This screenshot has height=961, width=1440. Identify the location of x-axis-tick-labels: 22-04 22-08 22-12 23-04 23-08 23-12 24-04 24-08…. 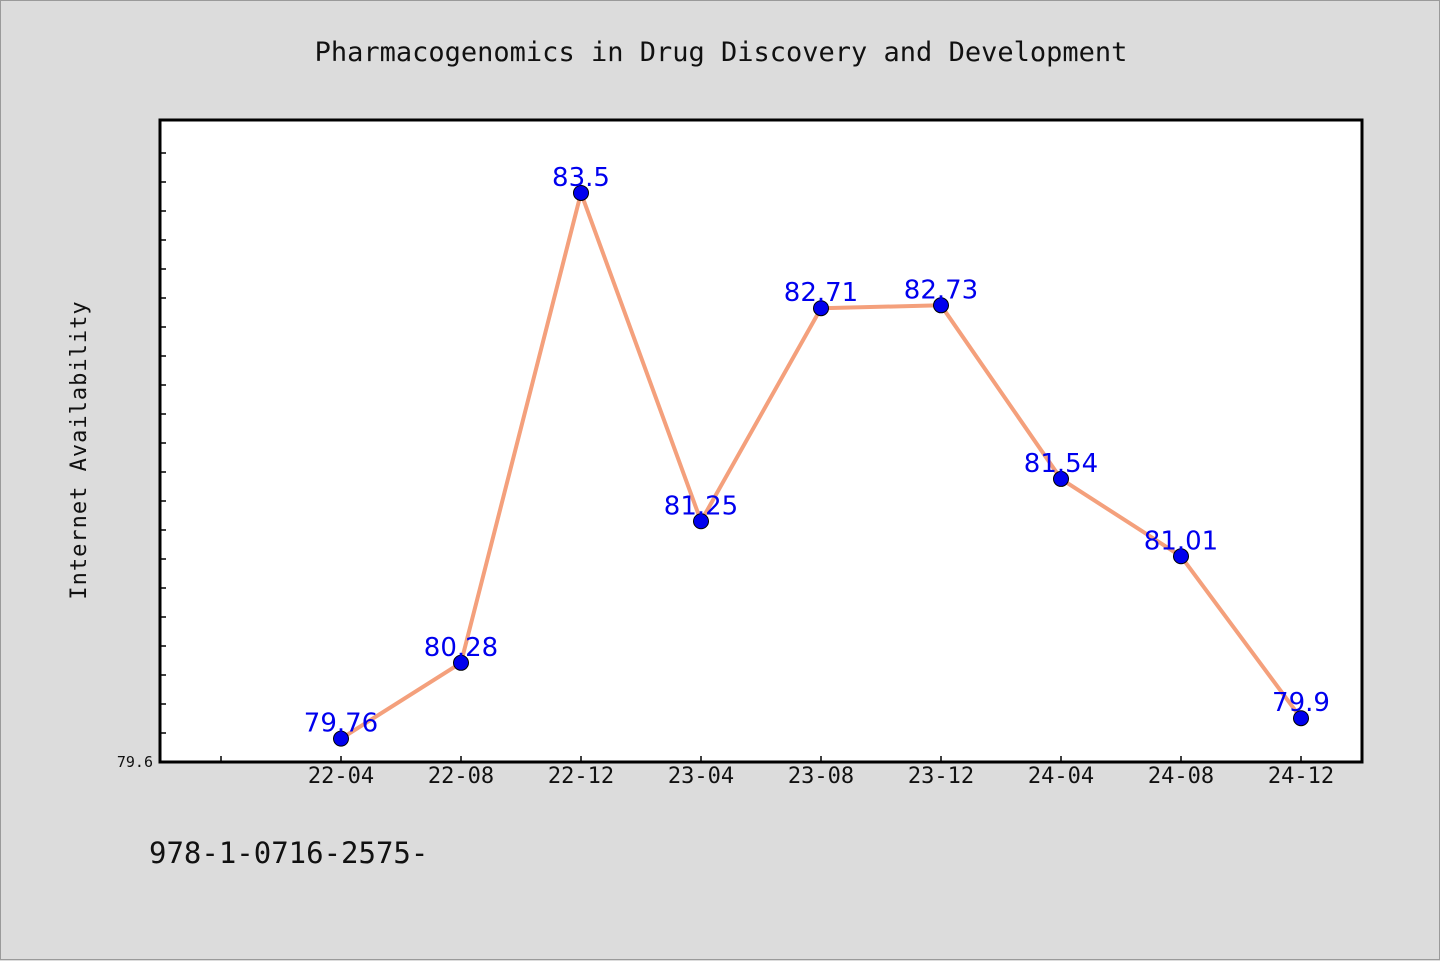
(821, 776).